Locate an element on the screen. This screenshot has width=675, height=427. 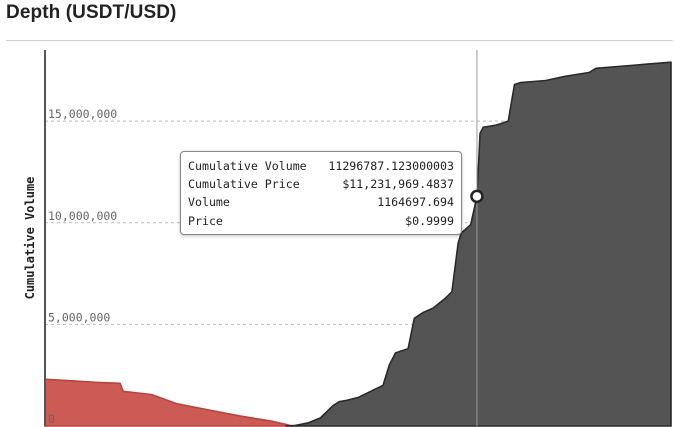
title-divider is located at coordinates (339, 40).